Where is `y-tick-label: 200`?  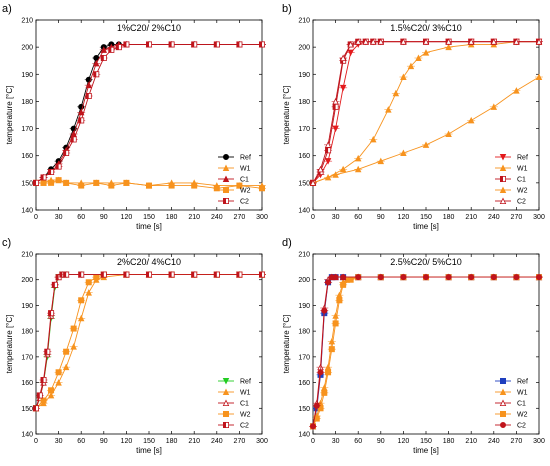 y-tick-label: 200 is located at coordinates (27, 280).